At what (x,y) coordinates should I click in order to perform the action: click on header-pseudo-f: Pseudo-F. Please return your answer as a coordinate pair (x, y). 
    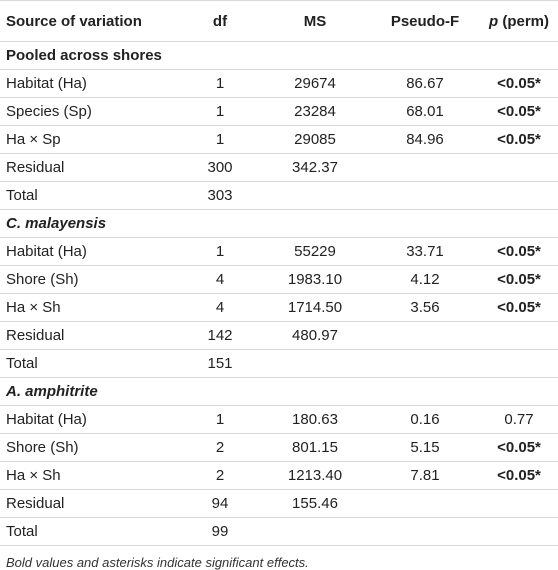
    Looking at the image, I should click on (425, 21).